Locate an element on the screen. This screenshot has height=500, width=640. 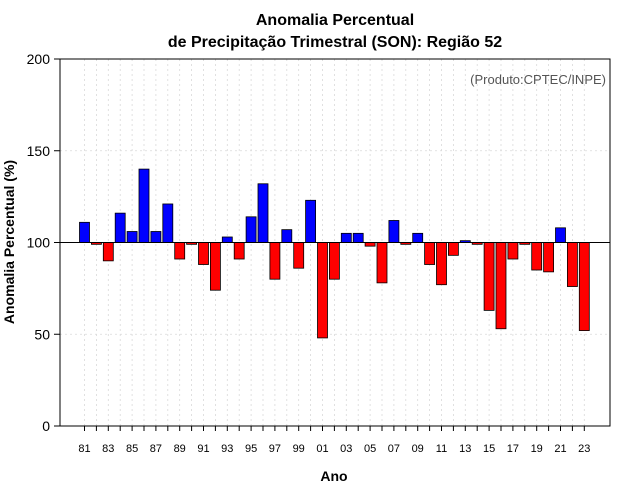
x-tick-label: 17 is located at coordinates (513, 449).